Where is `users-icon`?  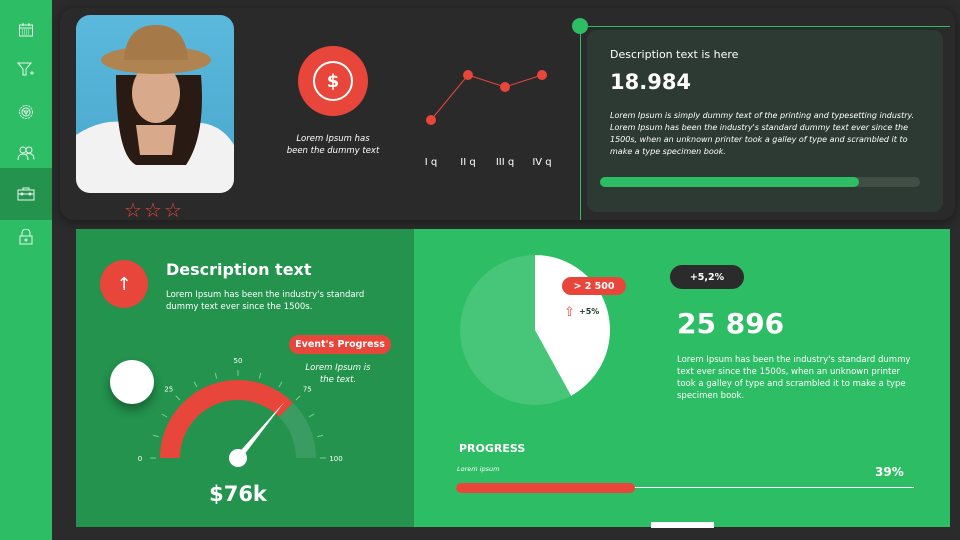 users-icon is located at coordinates (26, 153).